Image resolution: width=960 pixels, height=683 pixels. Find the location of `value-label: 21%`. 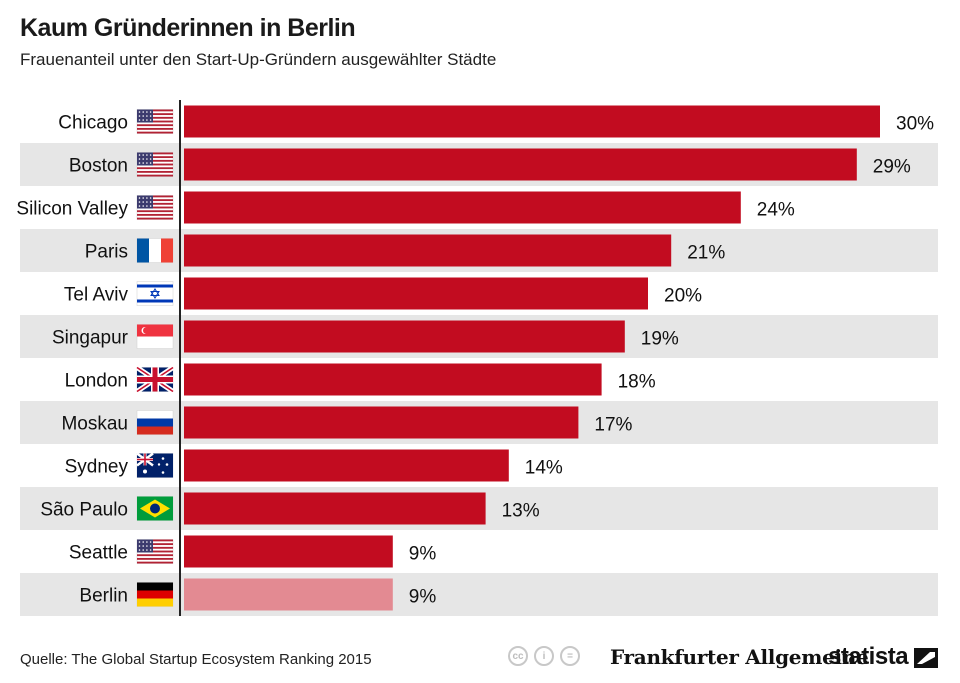

value-label: 21% is located at coordinates (706, 253).